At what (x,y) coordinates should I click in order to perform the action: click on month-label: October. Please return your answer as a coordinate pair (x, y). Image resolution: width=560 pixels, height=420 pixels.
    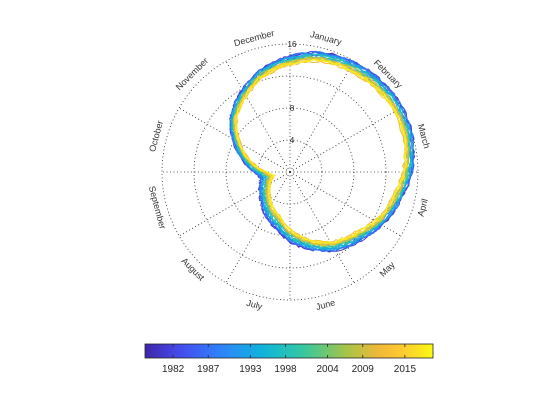
    Looking at the image, I should click on (156, 136).